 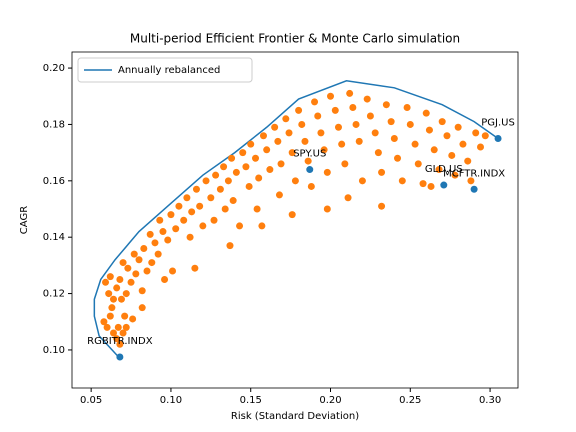 What do you see at coordinates (498, 123) in the screenshot?
I see `point-label: PGJ.US` at bounding box center [498, 123].